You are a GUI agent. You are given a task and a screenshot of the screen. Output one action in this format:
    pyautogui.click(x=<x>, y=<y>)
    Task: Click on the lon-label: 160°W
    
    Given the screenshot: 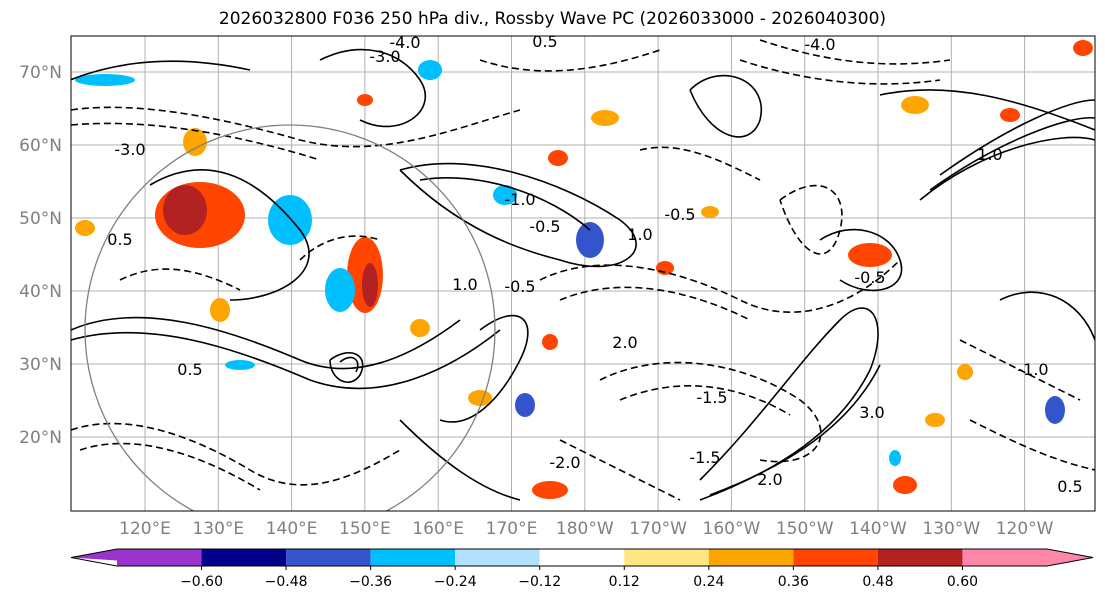 What is the action you would take?
    pyautogui.click(x=732, y=529)
    